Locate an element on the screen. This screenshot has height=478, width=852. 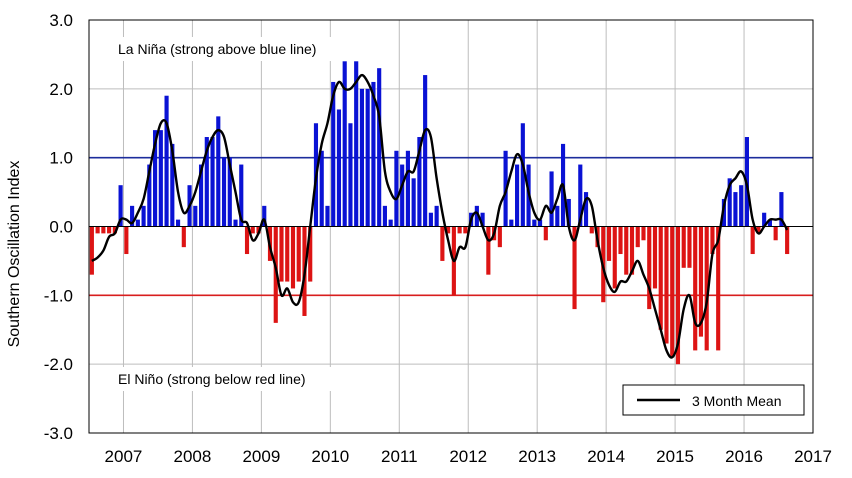
y-tick-labels: 3.0 2.0 1.0 0.0 -1.0 -2.0 -3.0 is located at coordinates (58, 227).